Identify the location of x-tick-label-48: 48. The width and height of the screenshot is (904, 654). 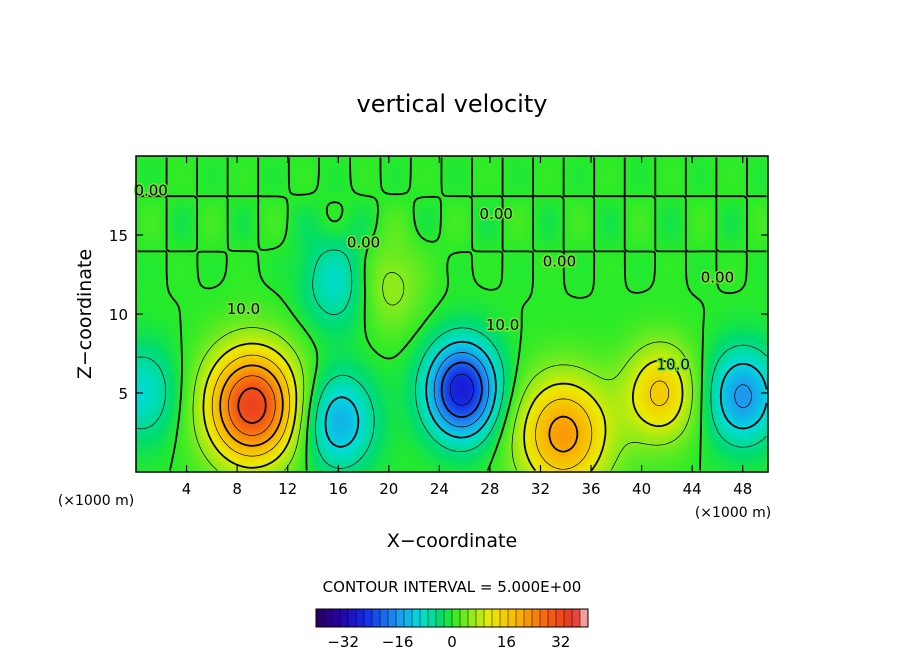
(742, 489).